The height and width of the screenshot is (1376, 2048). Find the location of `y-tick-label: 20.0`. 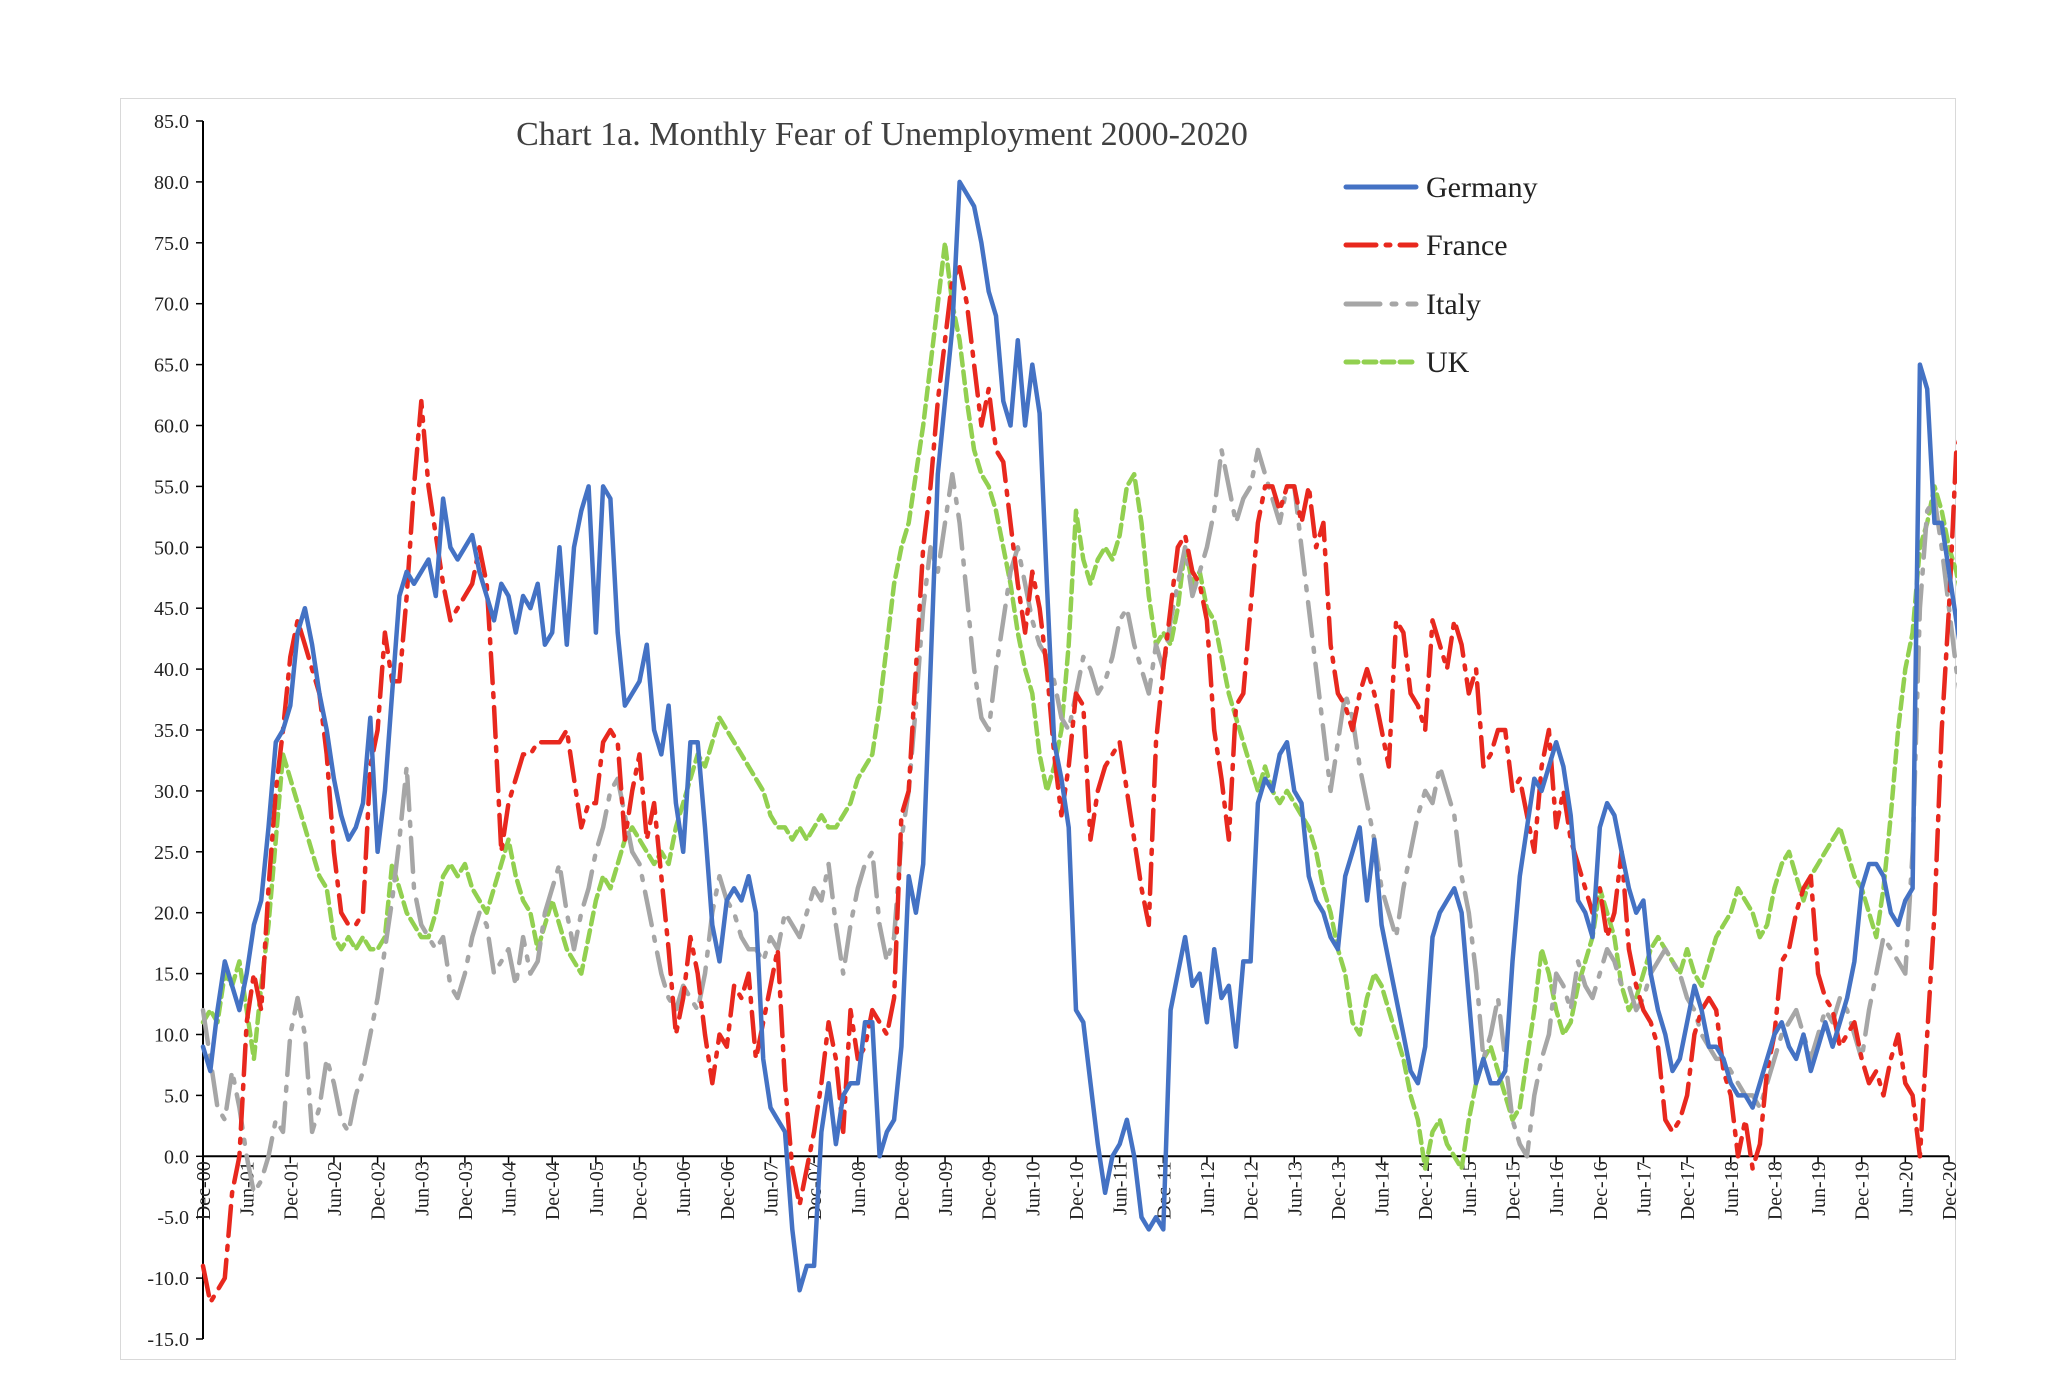

y-tick-label: 20.0 is located at coordinates (171, 914).